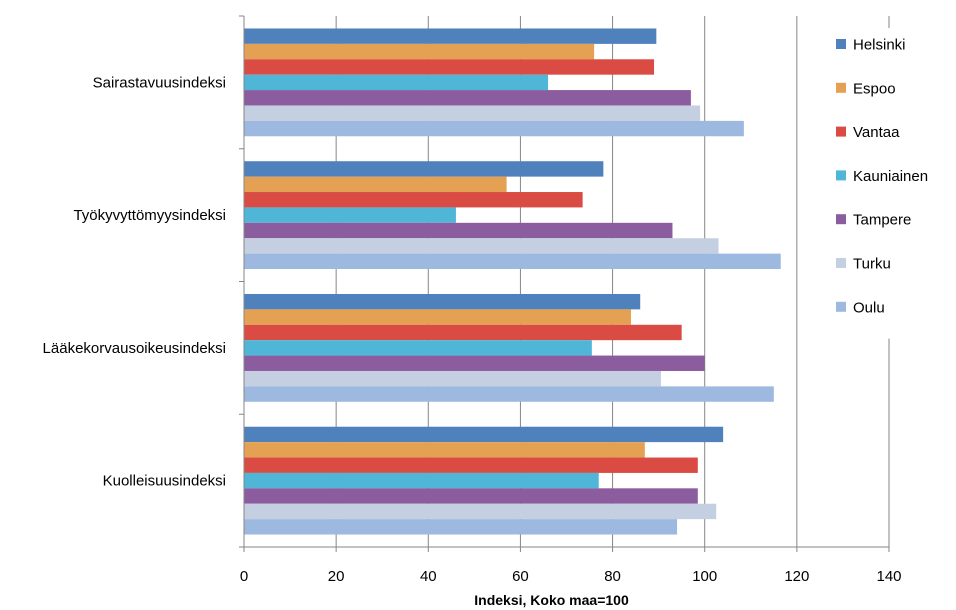 This screenshot has width=956, height=610. What do you see at coordinates (874, 88) in the screenshot?
I see `legend-label: Espoo` at bounding box center [874, 88].